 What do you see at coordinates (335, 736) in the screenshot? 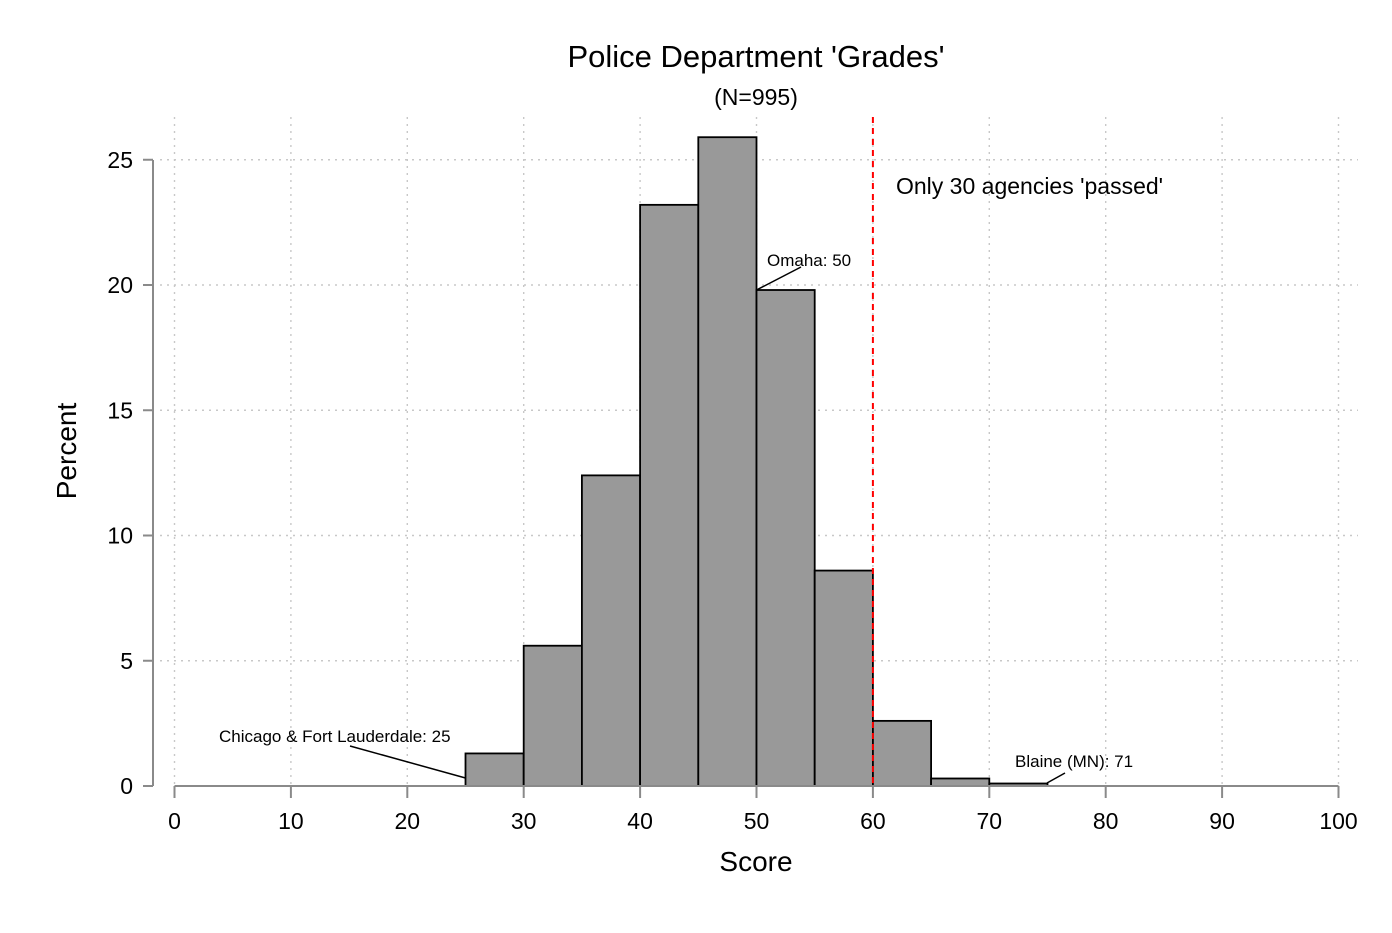
I see `chicago-annotation: Chicago & Fort Lauderdale: 25` at bounding box center [335, 736].